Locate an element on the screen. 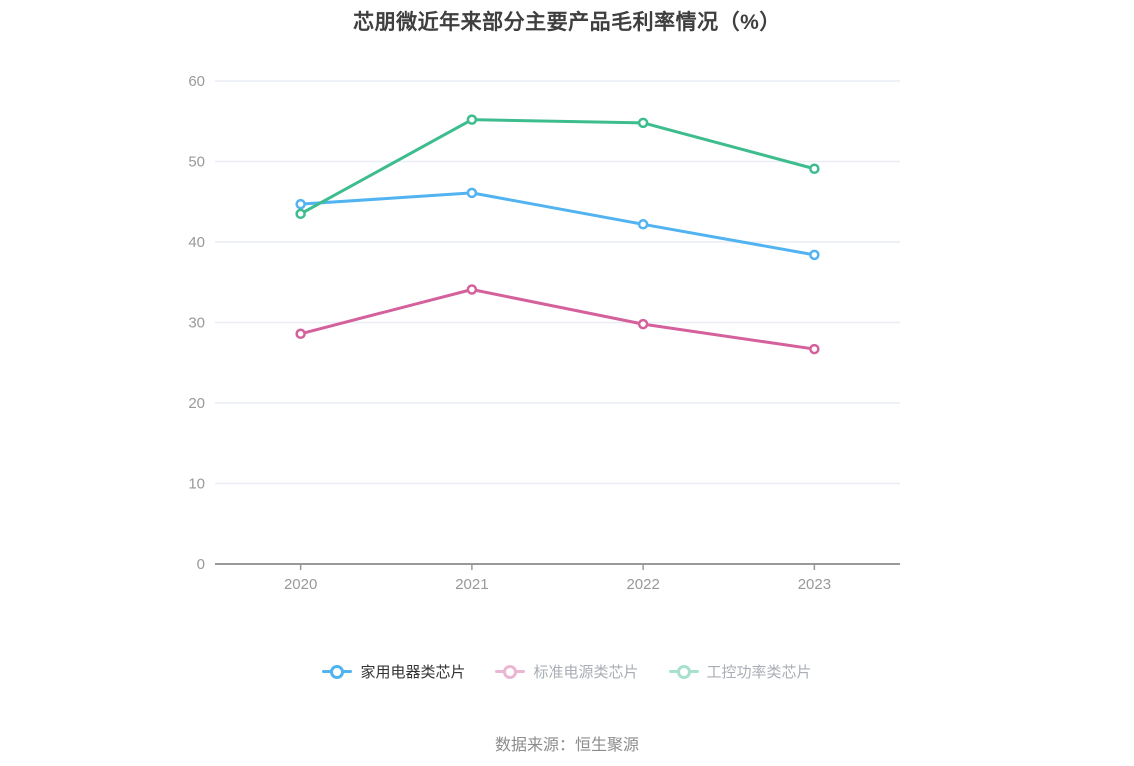  legend-label: 标准电源类芯片 is located at coordinates (586, 672).